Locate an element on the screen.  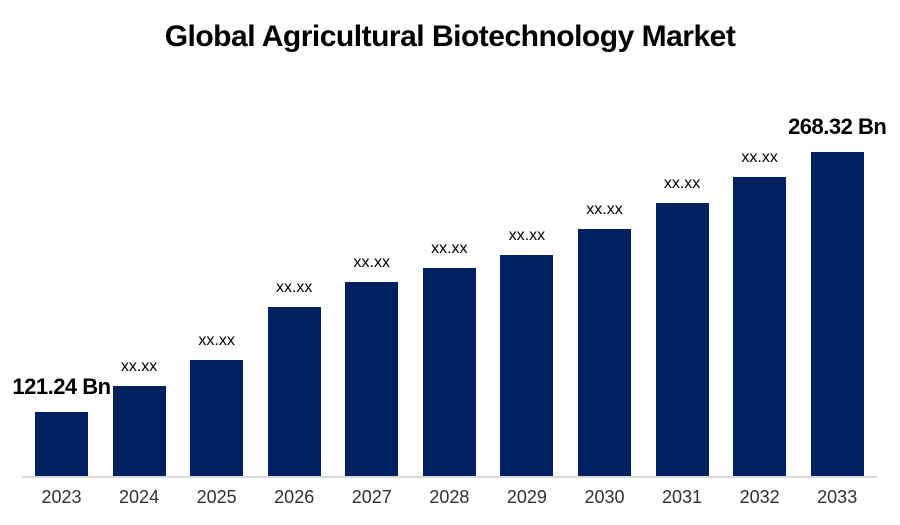
x-tick-label-2030: 2030 is located at coordinates (604, 497).